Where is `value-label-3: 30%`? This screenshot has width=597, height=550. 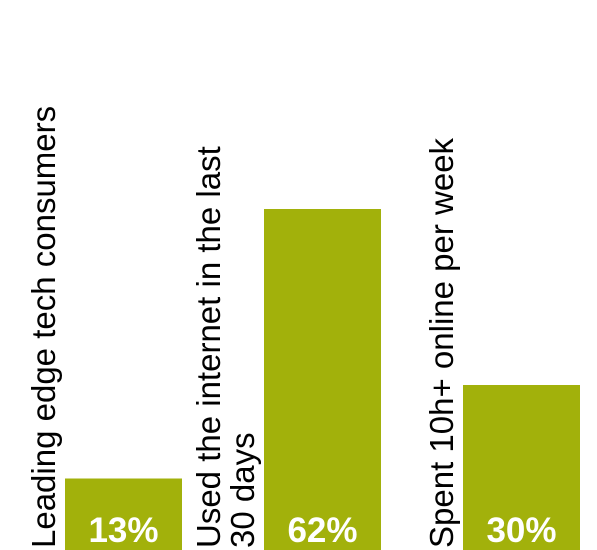 value-label-3: 30% is located at coordinates (521, 530).